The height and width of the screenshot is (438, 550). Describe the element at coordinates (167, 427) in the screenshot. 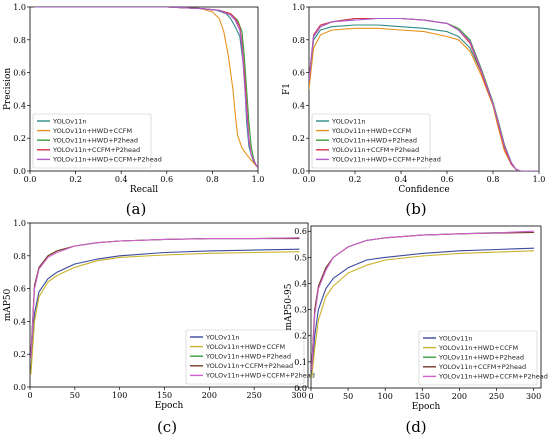

I see `panel-caption: (c)` at that location.